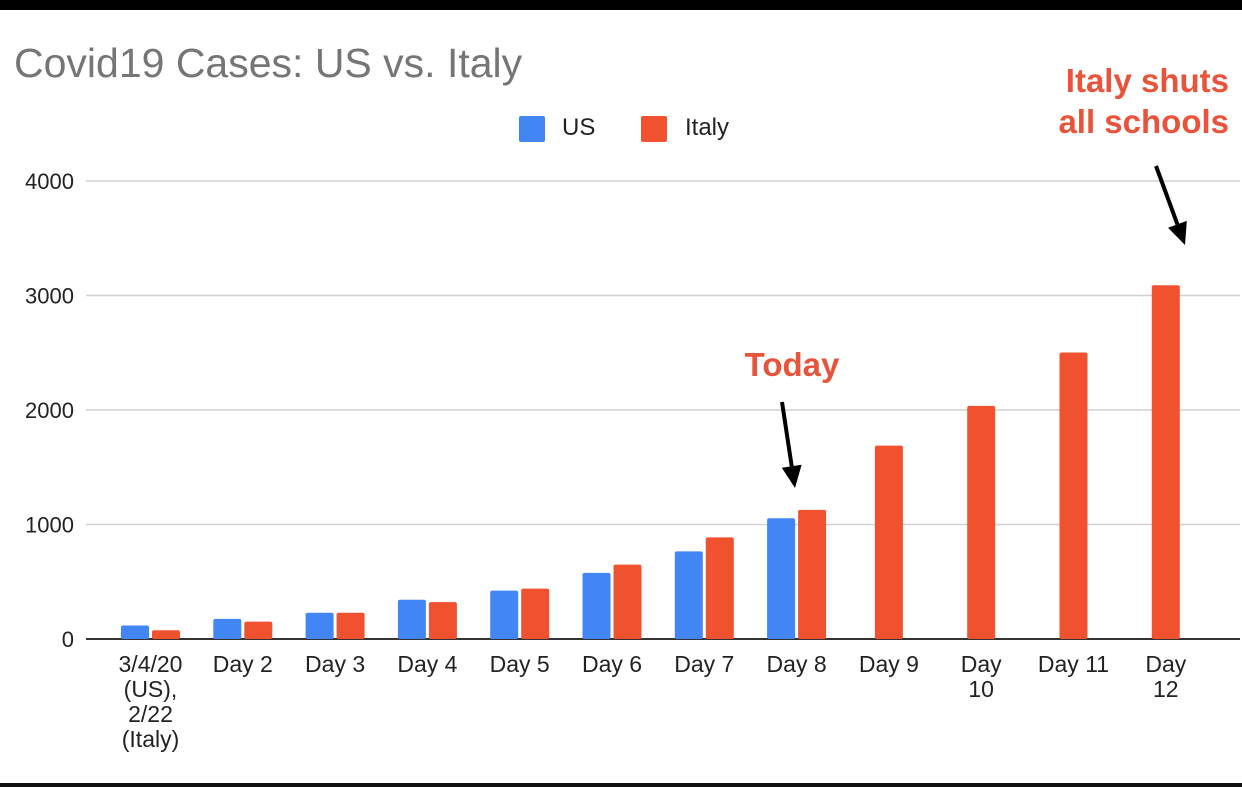  I want to click on x-tick-label: Day 3, so click(335, 664).